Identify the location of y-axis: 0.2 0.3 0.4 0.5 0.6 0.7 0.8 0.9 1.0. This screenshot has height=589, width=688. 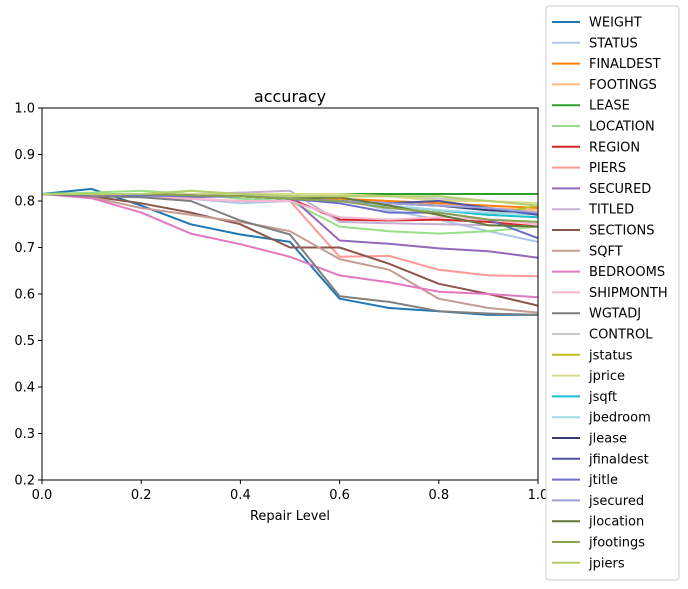
(28, 295).